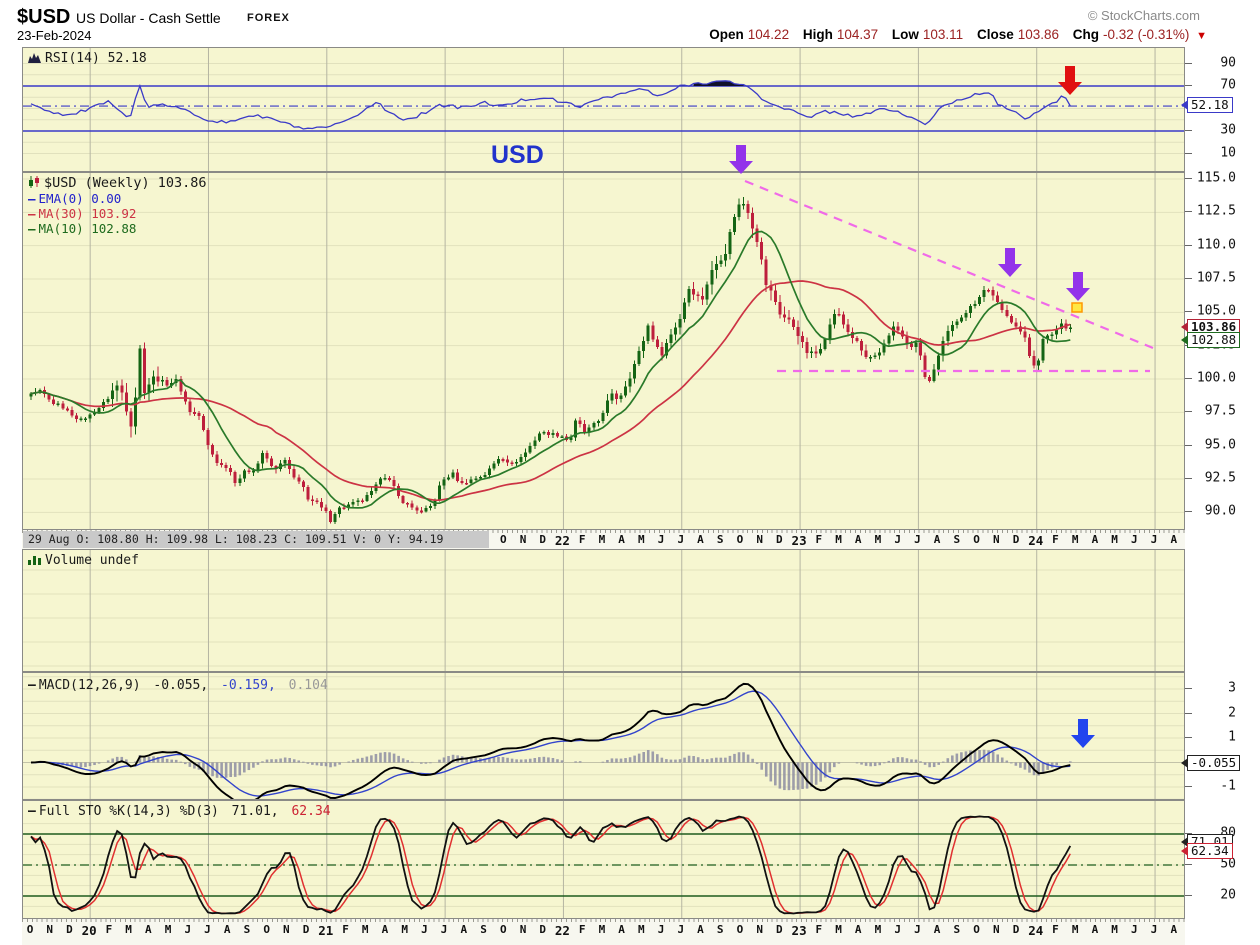 This screenshot has width=1260, height=945. Describe the element at coordinates (308, 685) in the screenshot. I see `macd-hist-value: 0.104` at that location.